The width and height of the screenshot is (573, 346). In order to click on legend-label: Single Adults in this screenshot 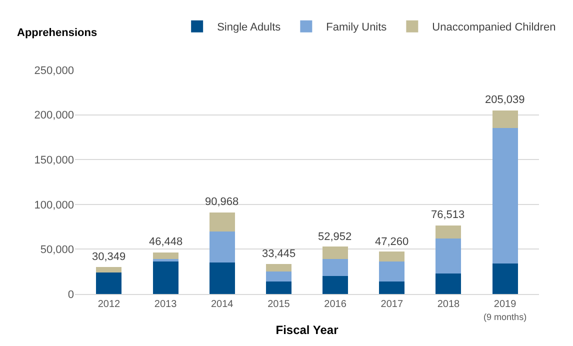, I will do `click(249, 28)`.